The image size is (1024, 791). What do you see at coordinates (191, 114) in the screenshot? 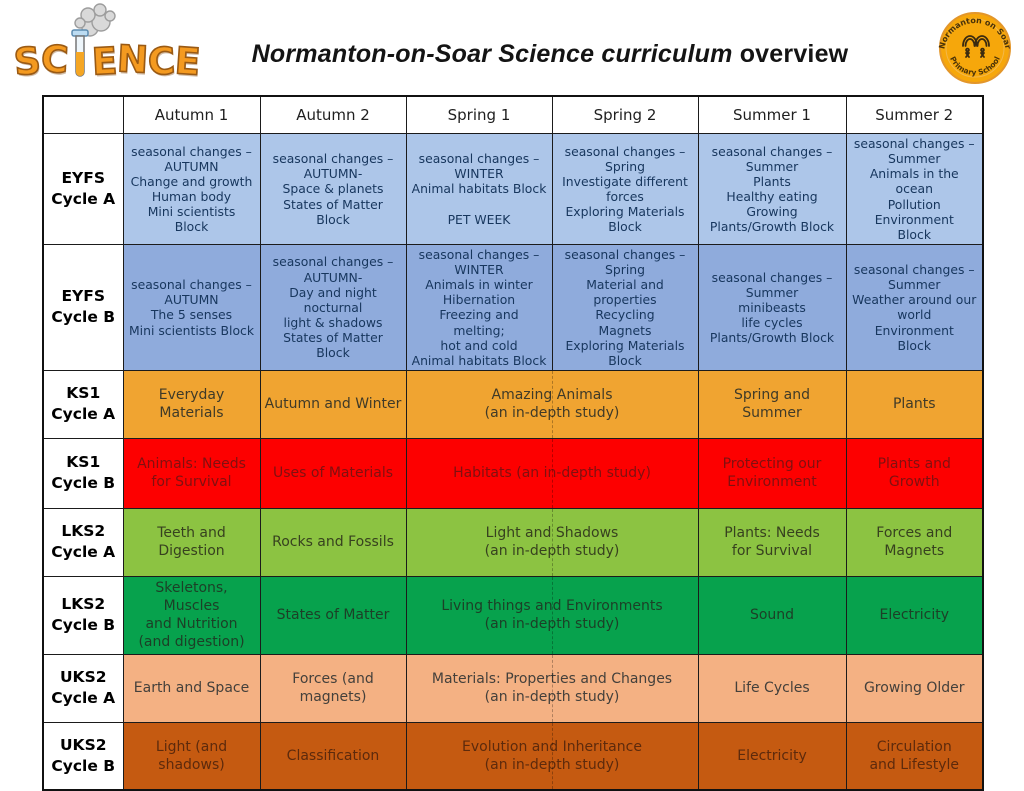
I see `column-header: Autumn 1` at bounding box center [191, 114].